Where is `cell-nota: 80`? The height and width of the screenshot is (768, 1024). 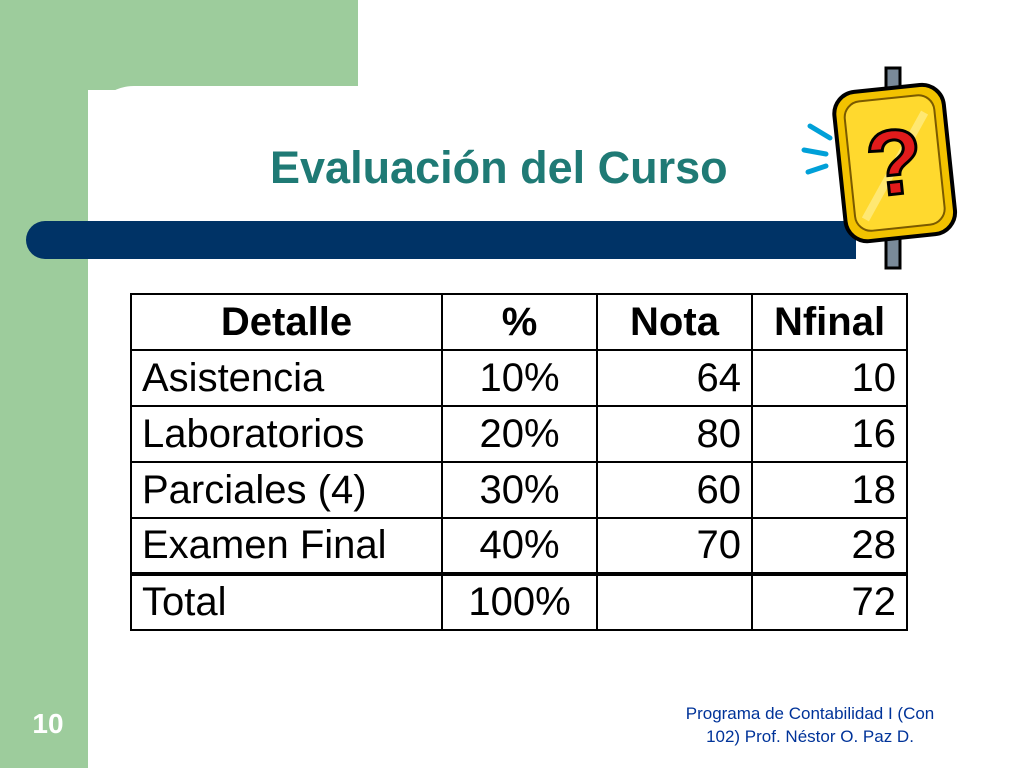 cell-nota: 80 is located at coordinates (674, 434).